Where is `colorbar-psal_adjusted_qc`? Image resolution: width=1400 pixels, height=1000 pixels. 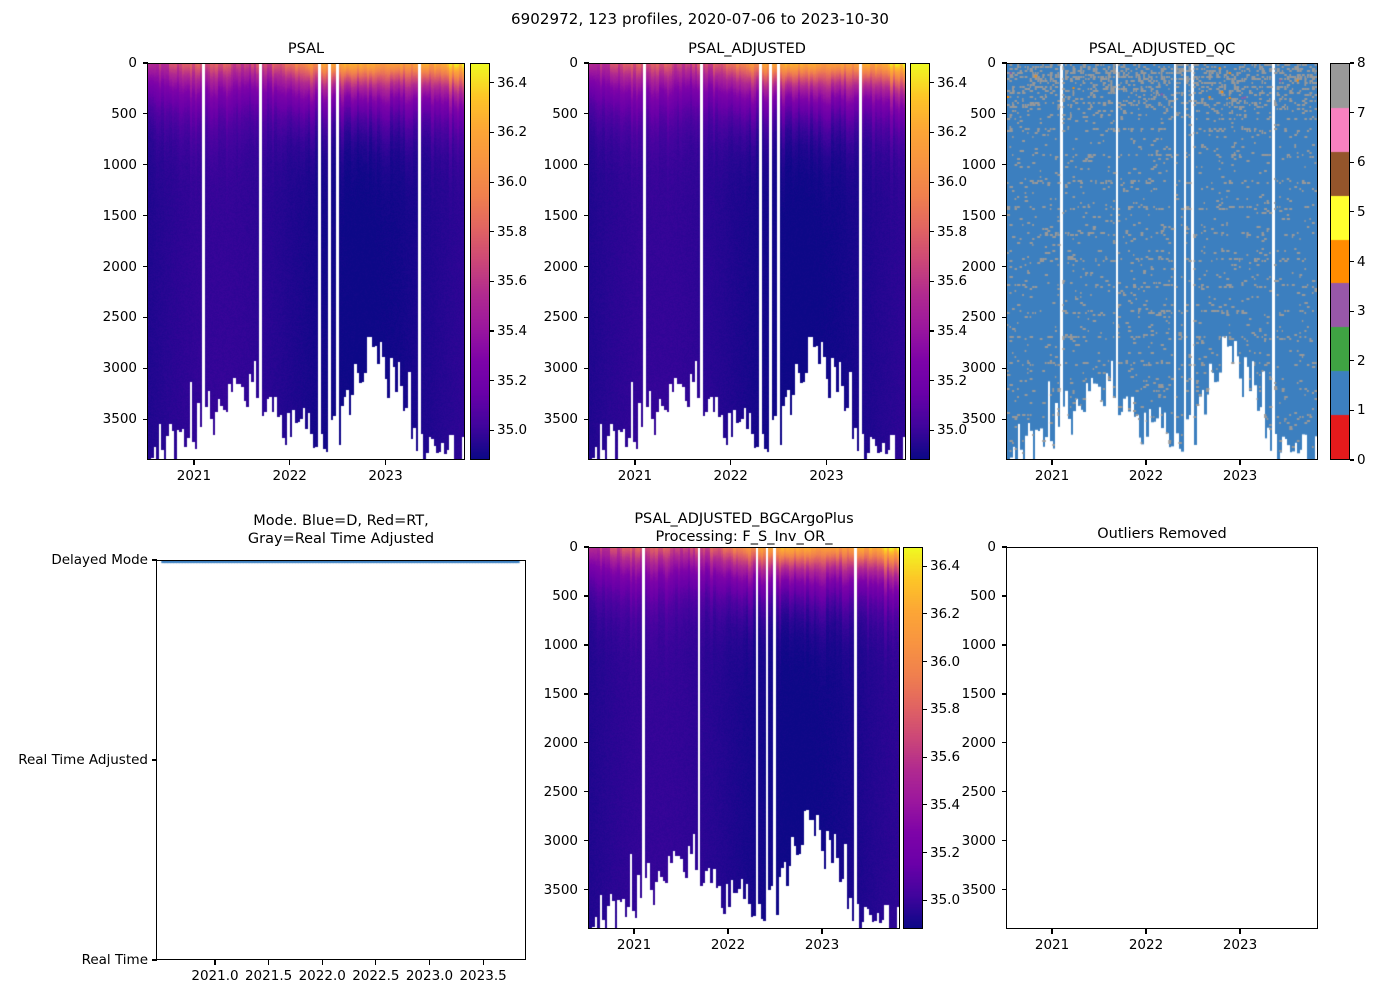 colorbar-psal_adjusted_qc is located at coordinates (1340, 261).